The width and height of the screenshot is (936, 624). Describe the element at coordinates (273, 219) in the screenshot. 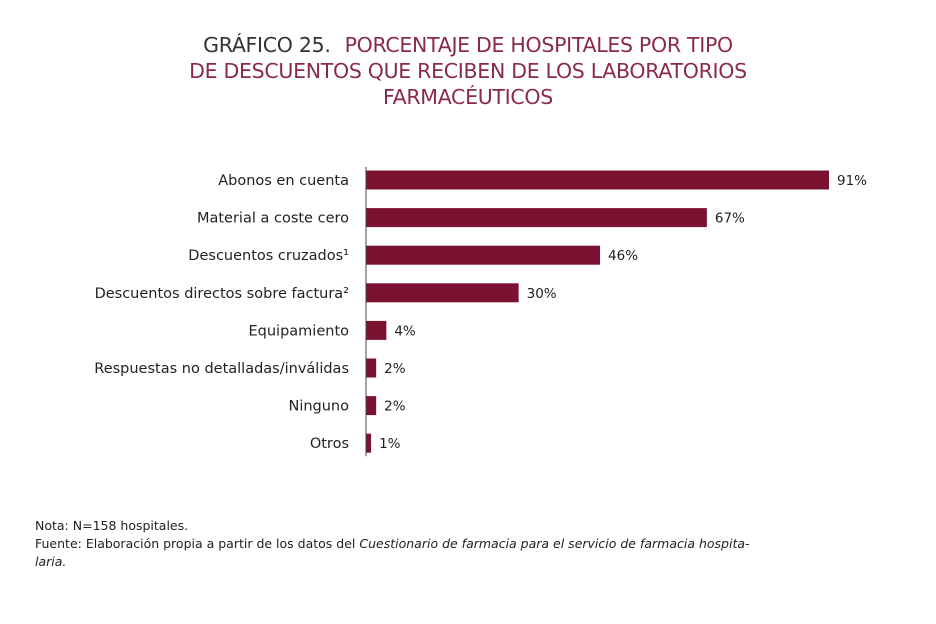

I see `category-label: Material a coste cero` at that location.